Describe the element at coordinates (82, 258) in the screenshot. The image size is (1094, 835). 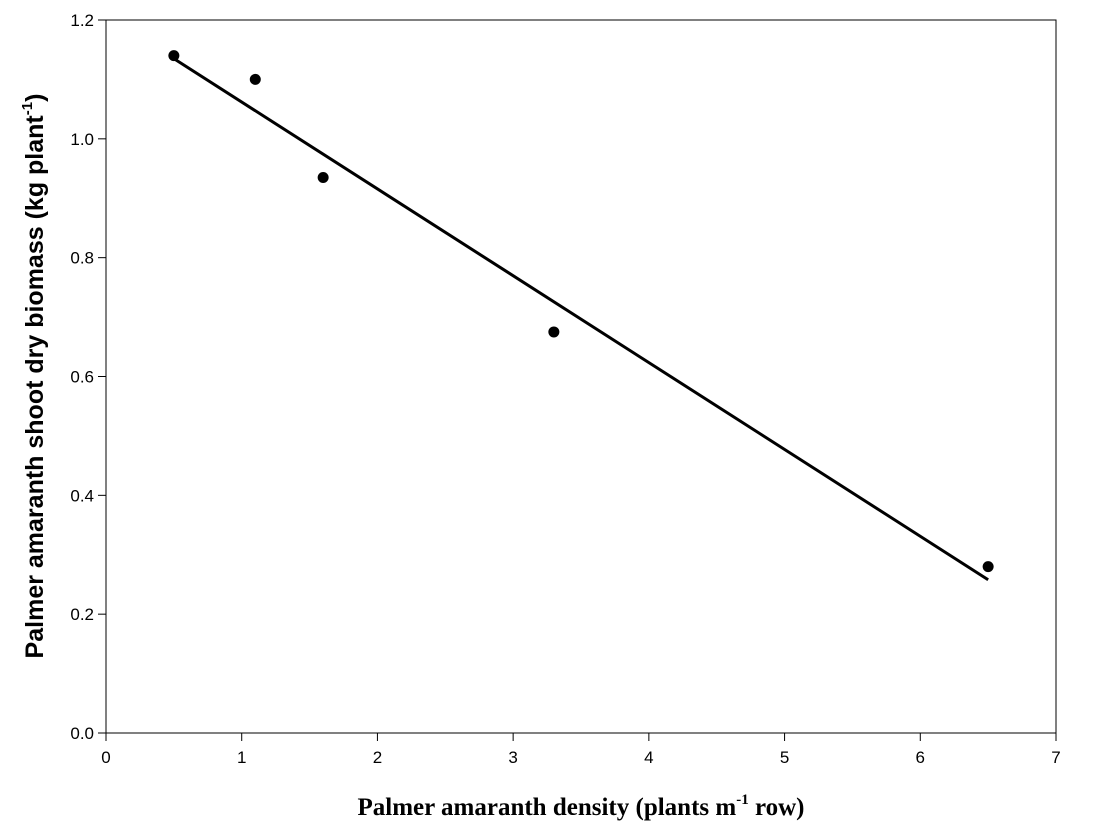
I see `y-tick-label: 0.8` at that location.